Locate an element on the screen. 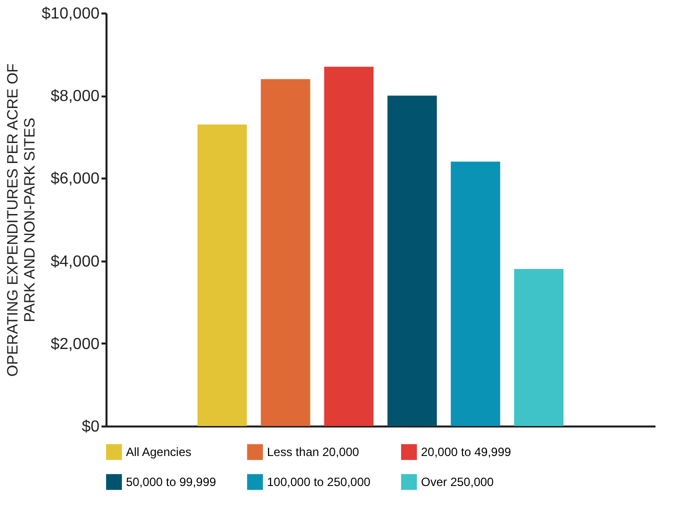 Image resolution: width=679 pixels, height=507 pixels. y-tick-label: $10,000 is located at coordinates (71, 14).